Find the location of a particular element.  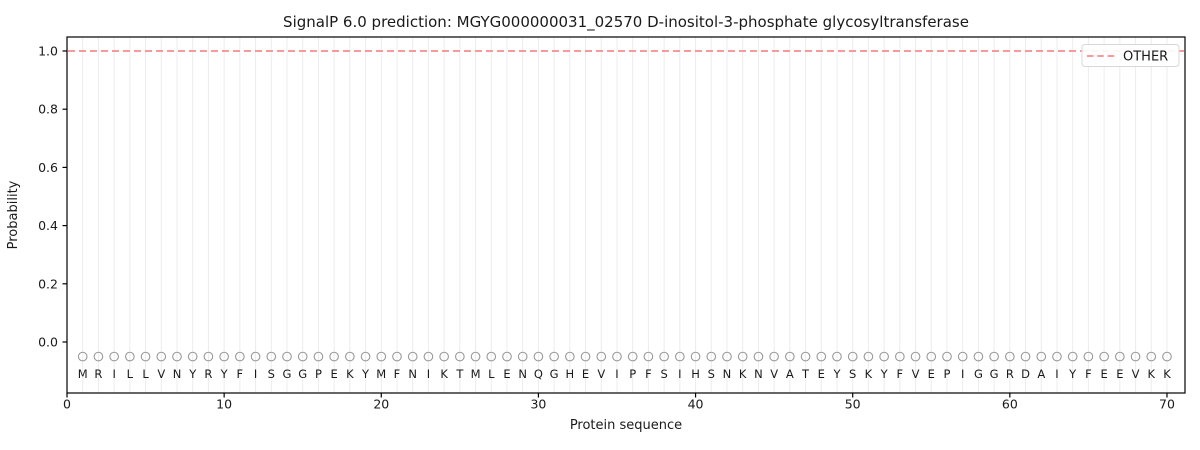

x-tick-label: 30 is located at coordinates (538, 404).